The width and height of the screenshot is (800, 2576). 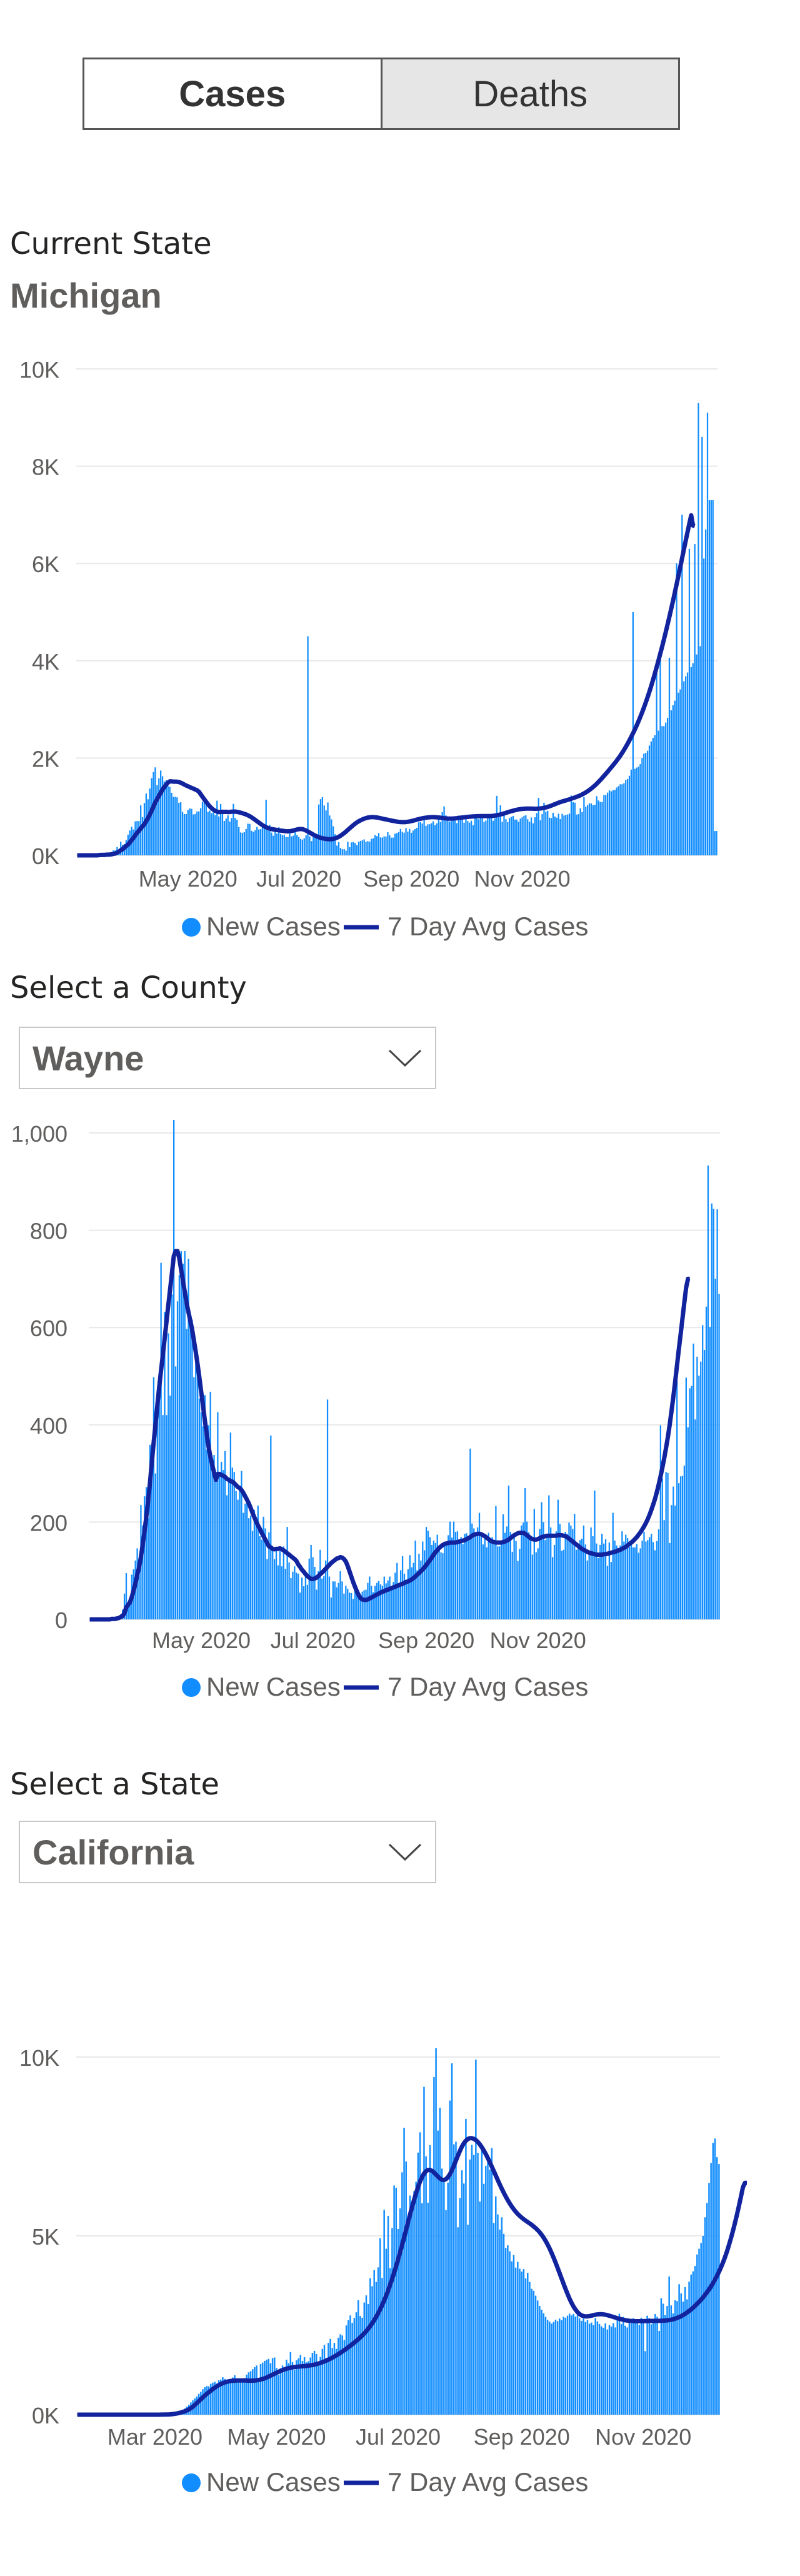 What do you see at coordinates (386, 685) in the screenshot?
I see `seven-day-avg-line` at bounding box center [386, 685].